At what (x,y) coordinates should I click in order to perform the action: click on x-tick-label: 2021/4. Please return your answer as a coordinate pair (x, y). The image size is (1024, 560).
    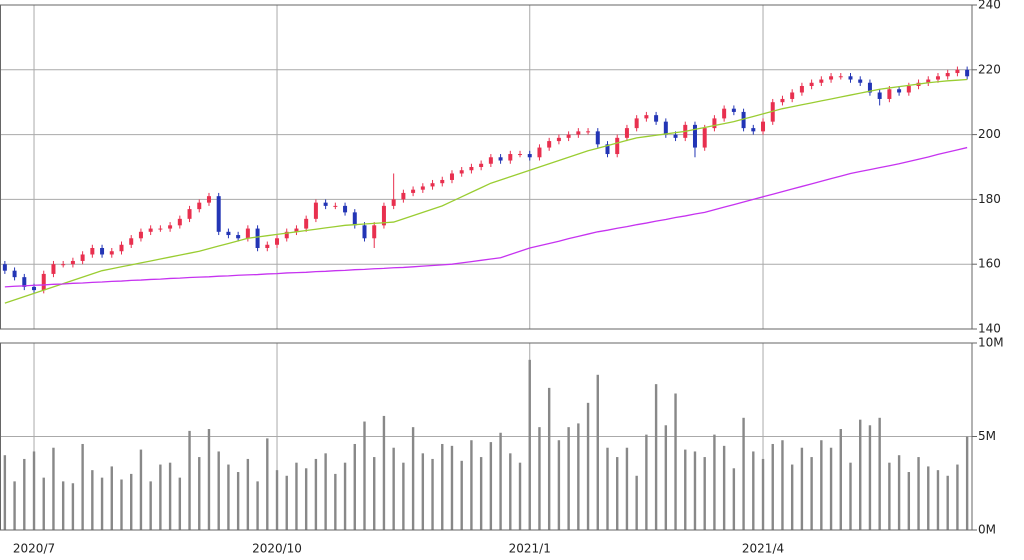
    Looking at the image, I should click on (763, 549).